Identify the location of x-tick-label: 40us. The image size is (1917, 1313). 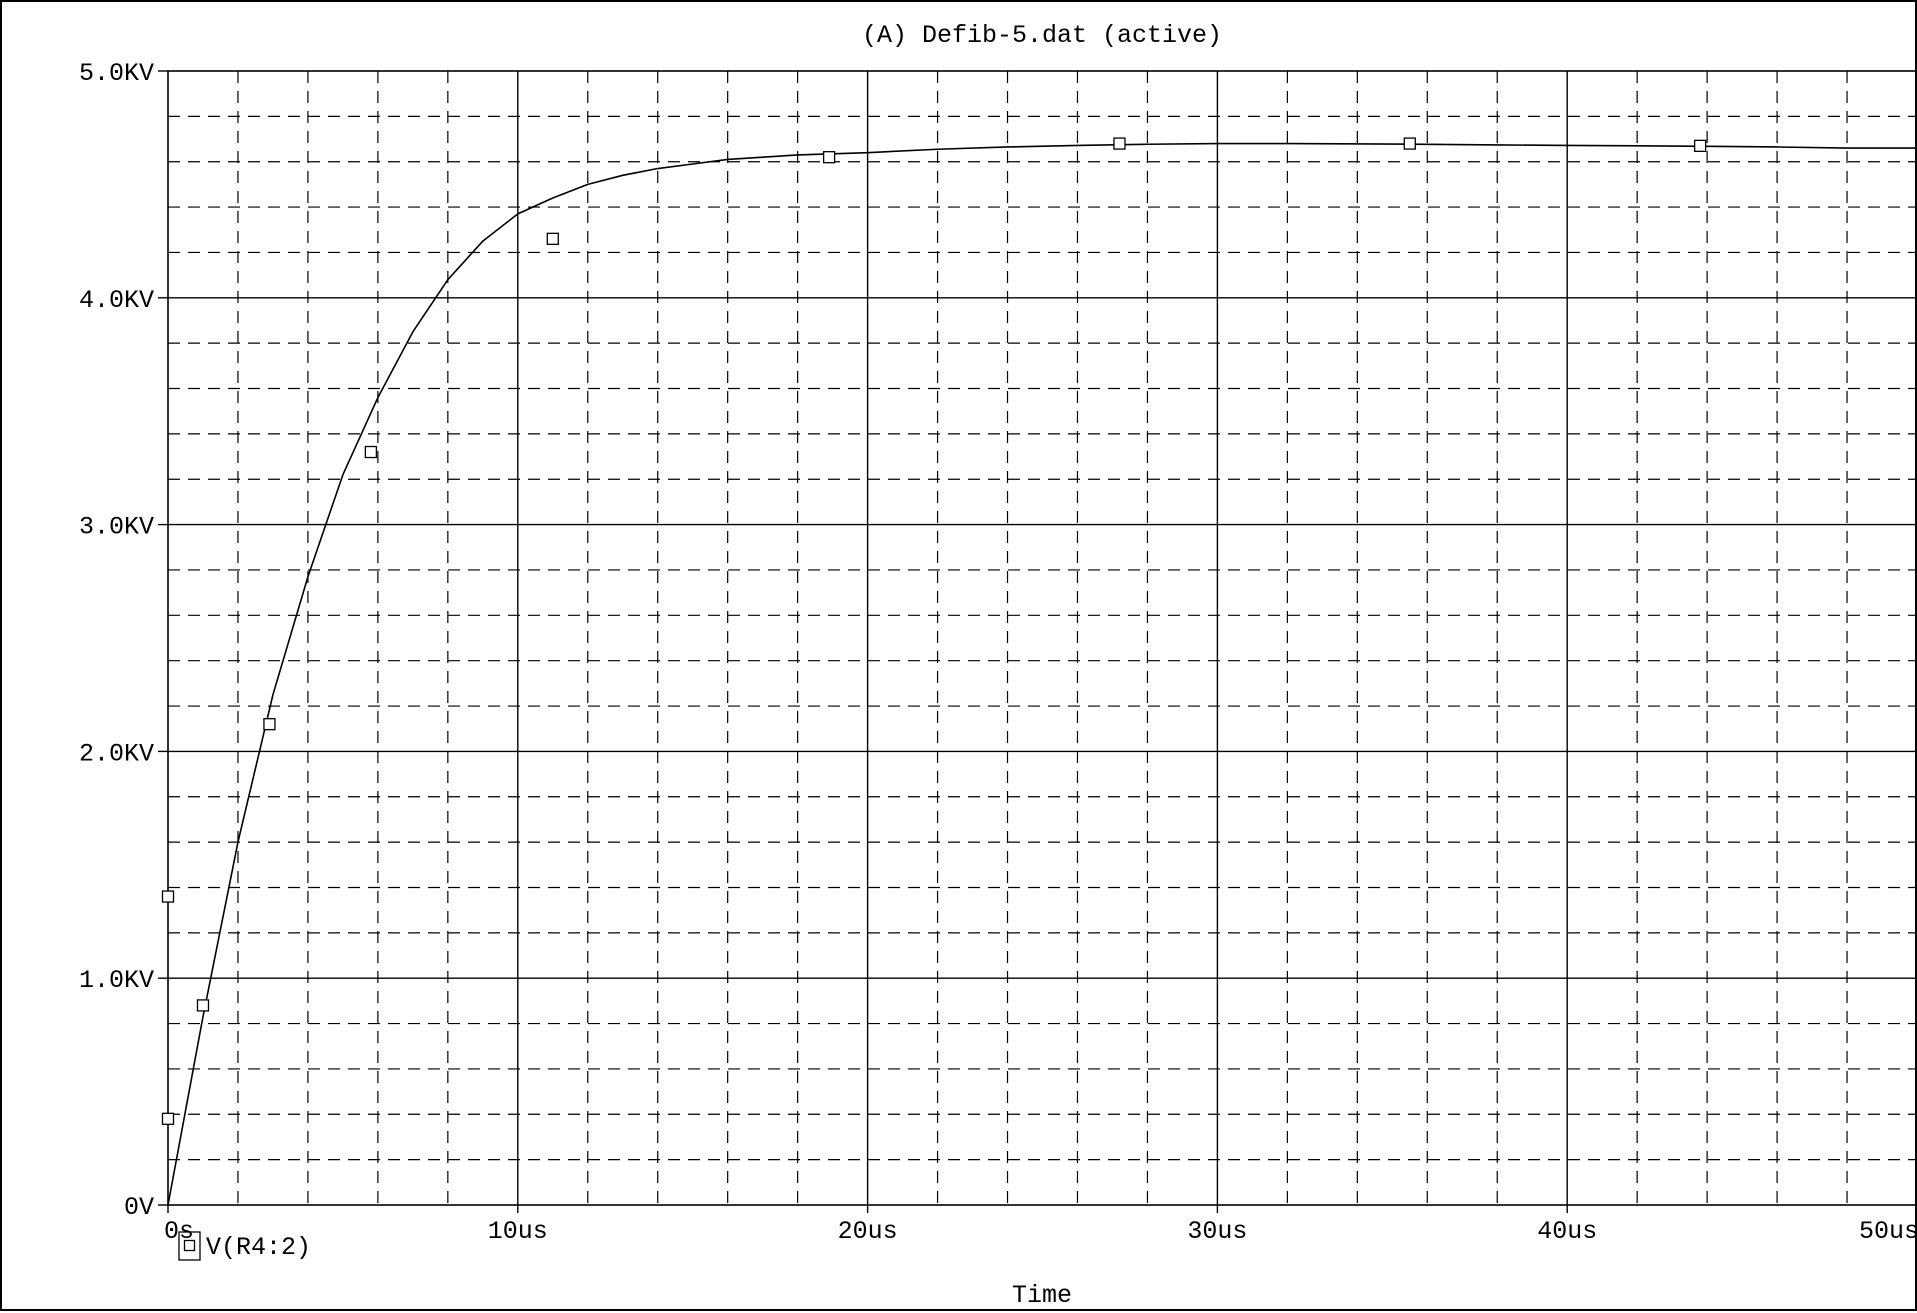
(1567, 1231).